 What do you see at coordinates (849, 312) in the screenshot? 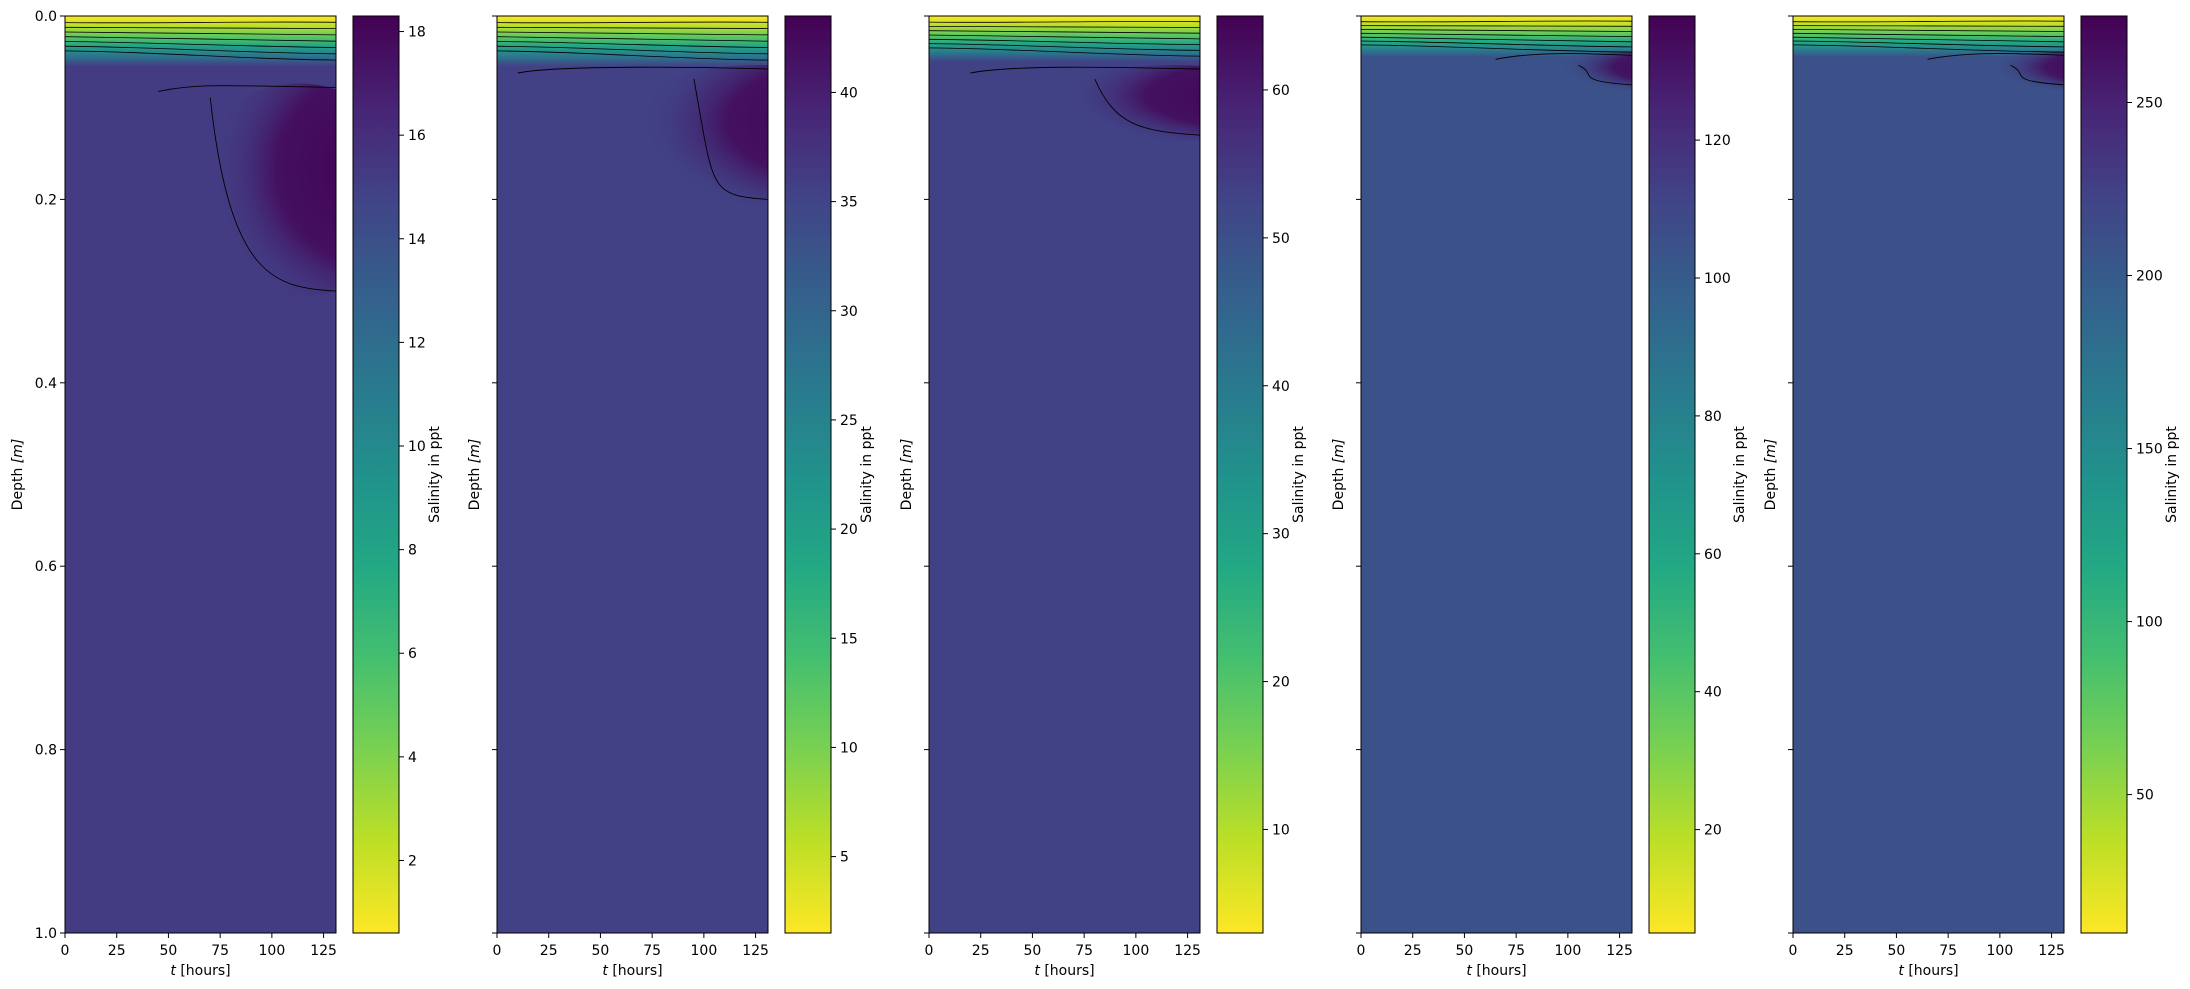
I see `colorbar-tick-label: 30` at bounding box center [849, 312].